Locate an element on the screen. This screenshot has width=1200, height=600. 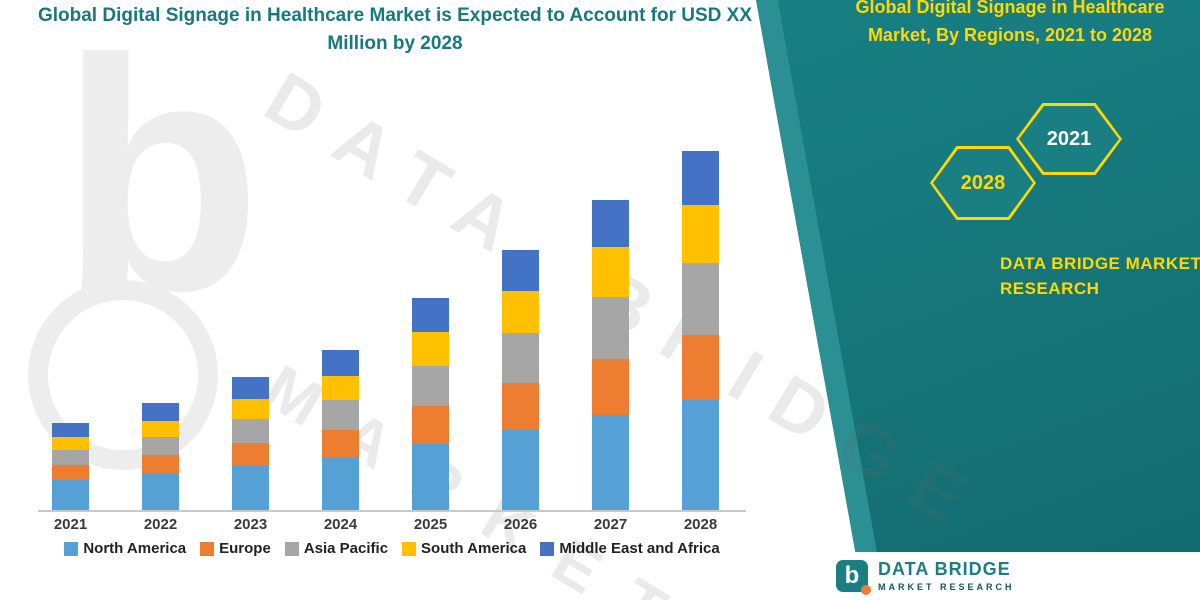
x-axis-label-2025: 2025 is located at coordinates (430, 524).